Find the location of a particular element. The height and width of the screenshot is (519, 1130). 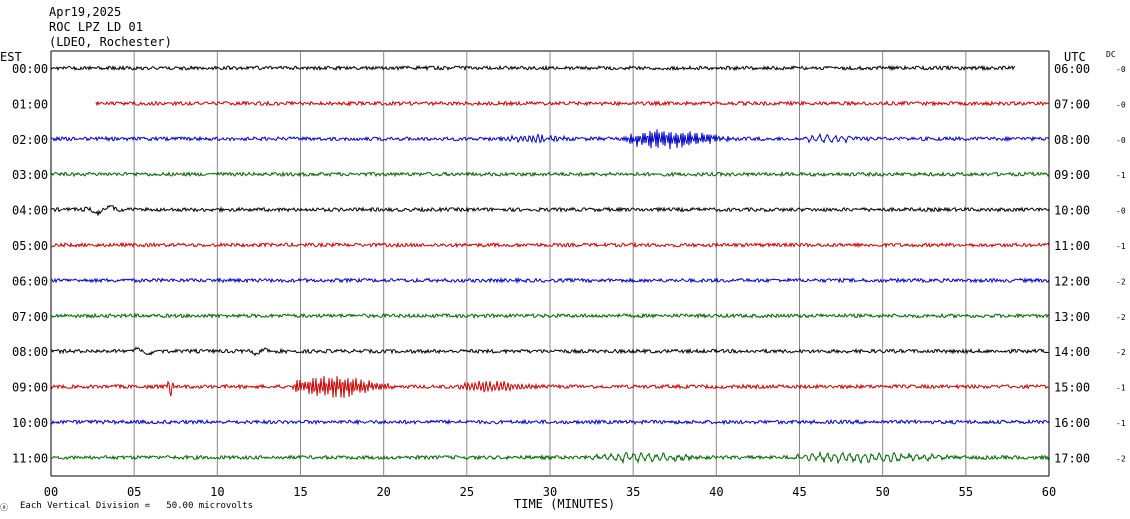

utc-hour-label: 08:00 is located at coordinates (1072, 140).